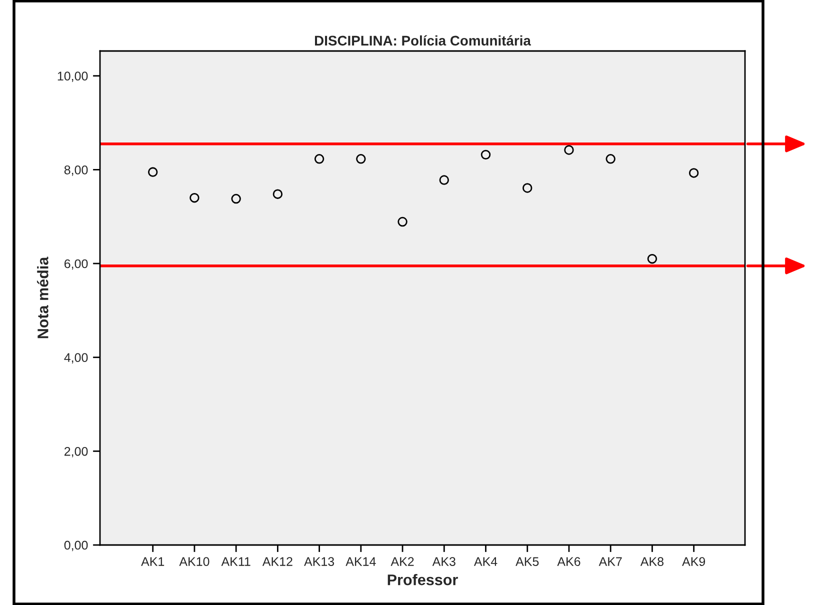  Describe the element at coordinates (73, 77) in the screenshot. I see `y-tick-label: 10,00` at that location.